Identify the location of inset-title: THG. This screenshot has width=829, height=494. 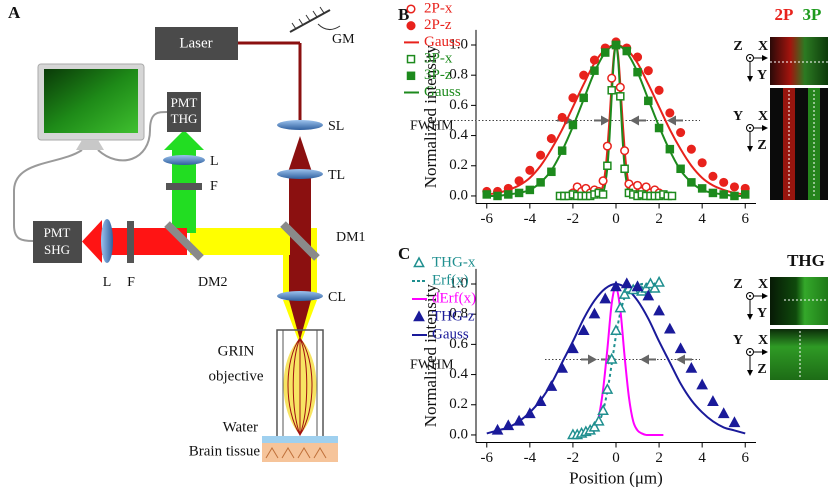
(806, 260).